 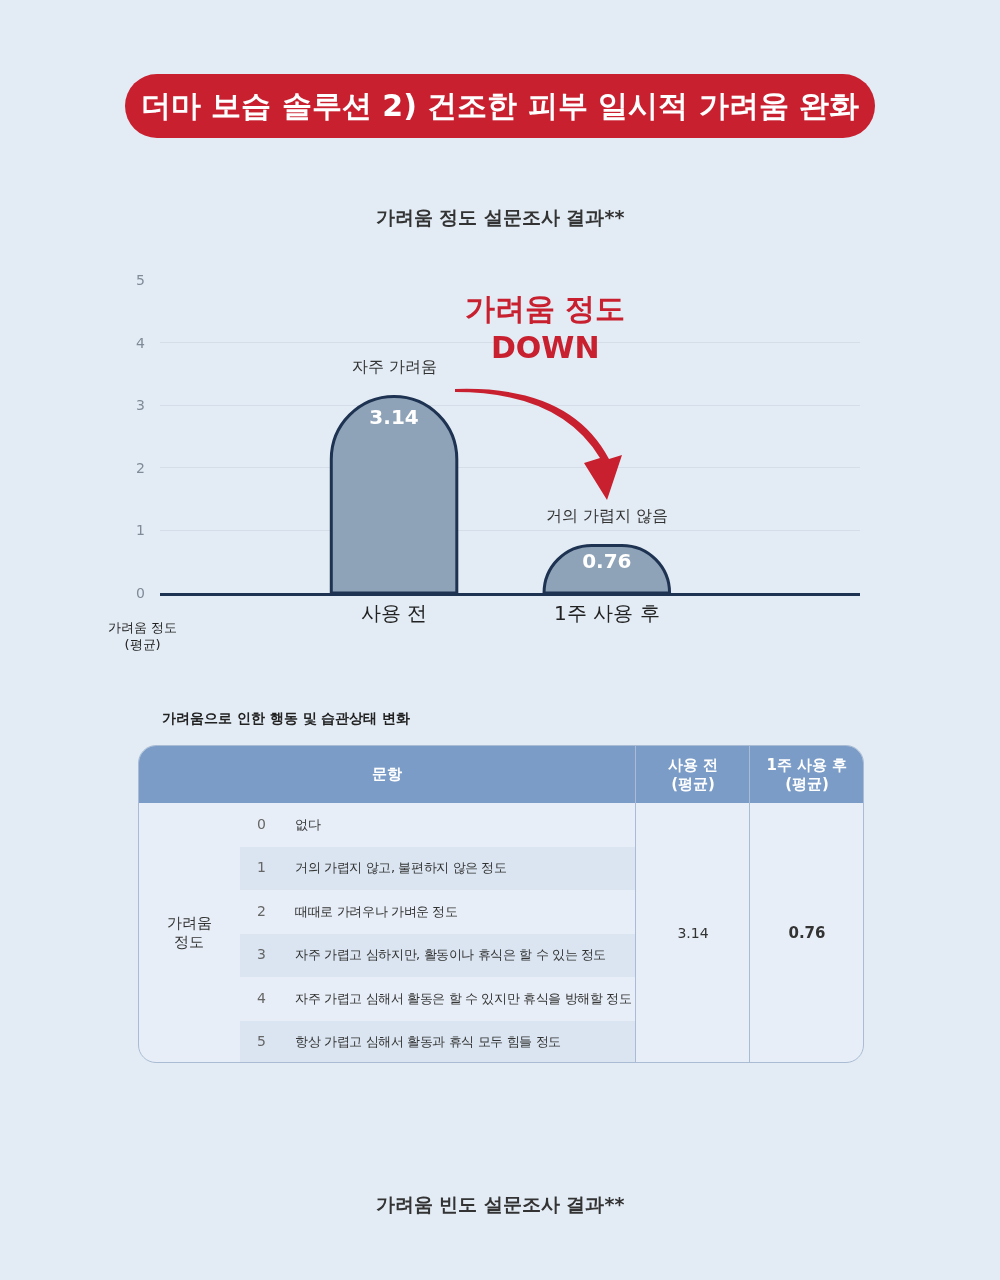 What do you see at coordinates (431, 955) in the screenshot?
I see `text: 3 자주 가렵고 심하지만, 활동이나 휴식은 할 수 있는 정도` at bounding box center [431, 955].